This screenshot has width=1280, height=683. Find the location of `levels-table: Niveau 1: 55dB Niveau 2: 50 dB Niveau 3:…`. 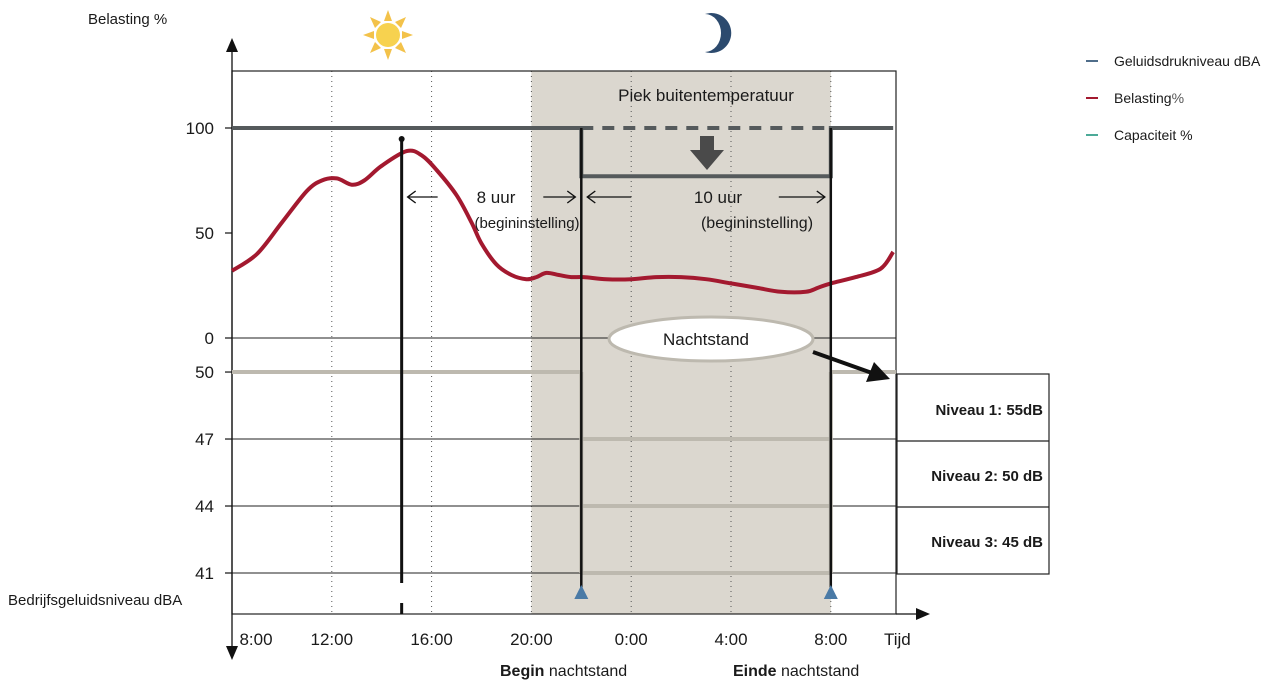

levels-table: Niveau 1: 55dB Niveau 2: 50 dB Niveau 3:… is located at coordinates (973, 474).